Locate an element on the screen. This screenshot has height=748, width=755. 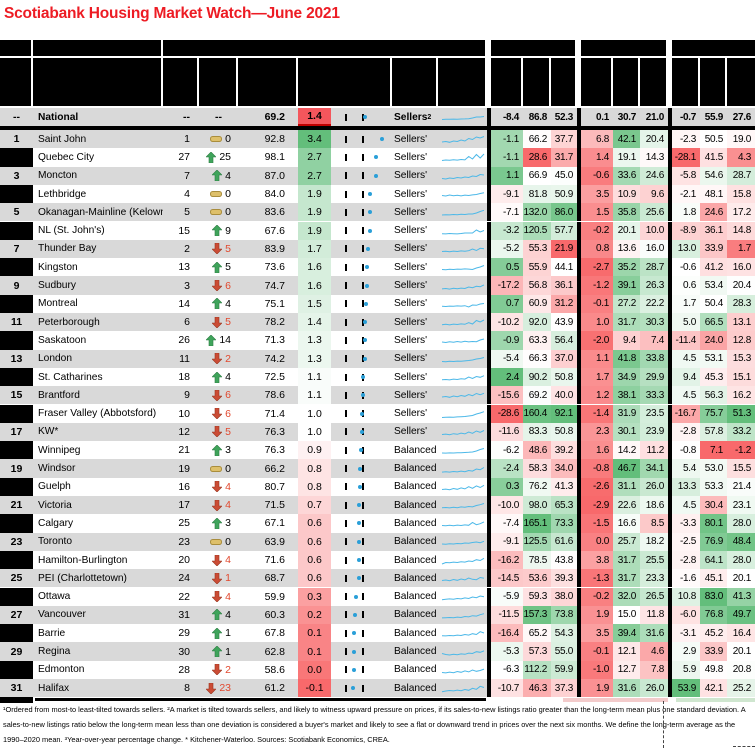
rank-change-value: 9 is located at coordinates (228, 230).